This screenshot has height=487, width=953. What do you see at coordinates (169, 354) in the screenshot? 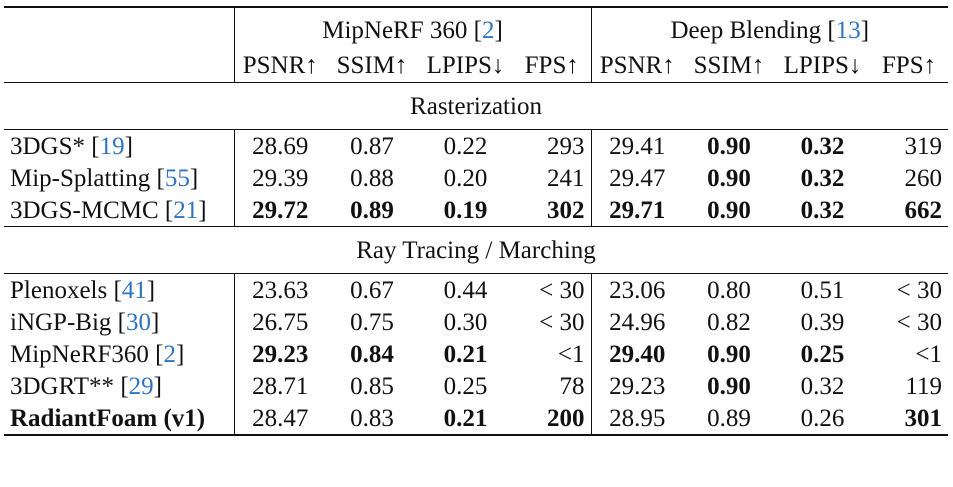
I see `method-citation: 2` at bounding box center [169, 354].